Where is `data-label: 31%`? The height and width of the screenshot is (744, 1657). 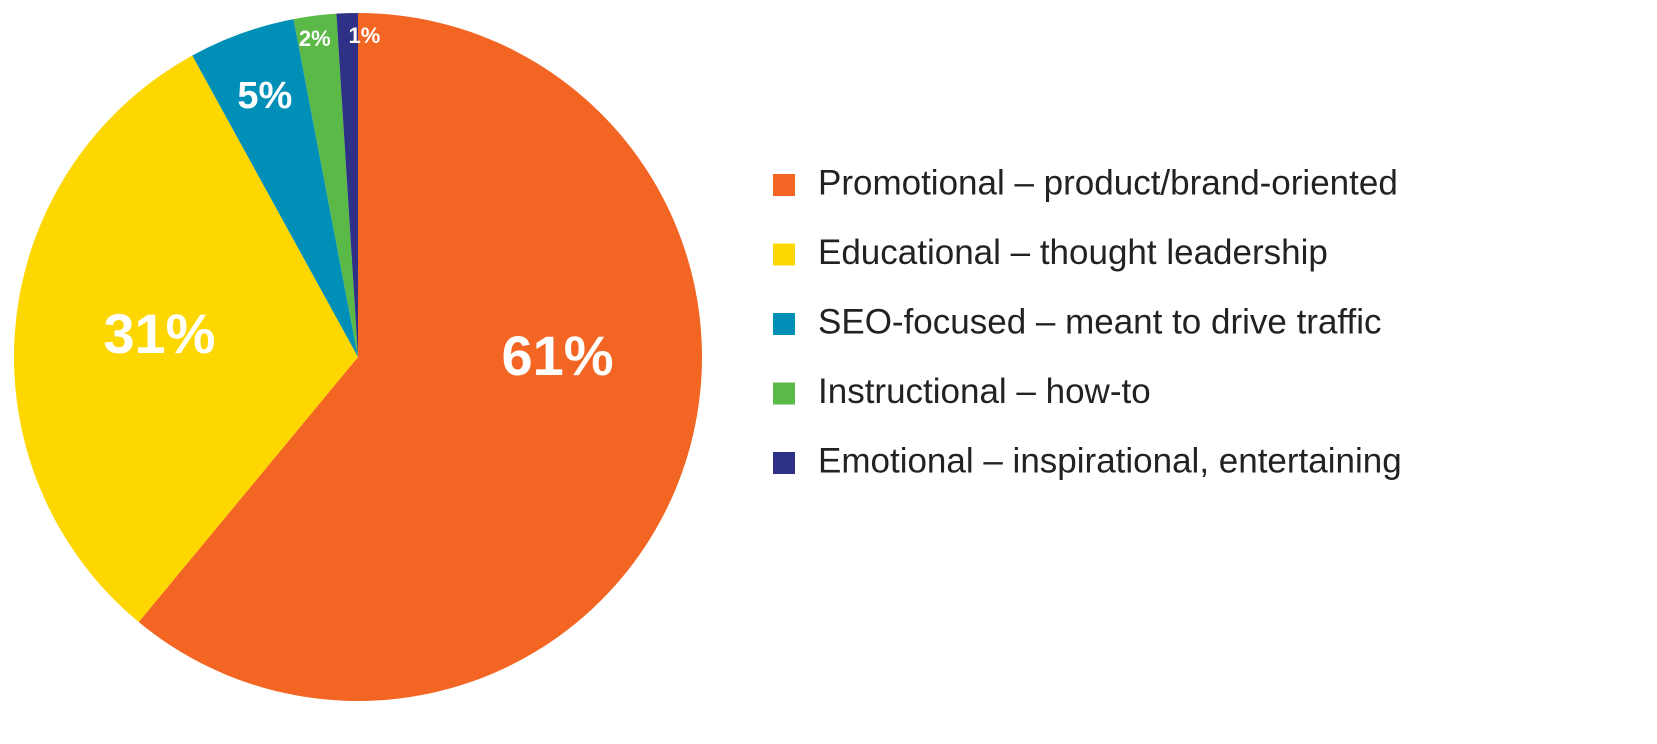
data-label: 31% is located at coordinates (159, 333).